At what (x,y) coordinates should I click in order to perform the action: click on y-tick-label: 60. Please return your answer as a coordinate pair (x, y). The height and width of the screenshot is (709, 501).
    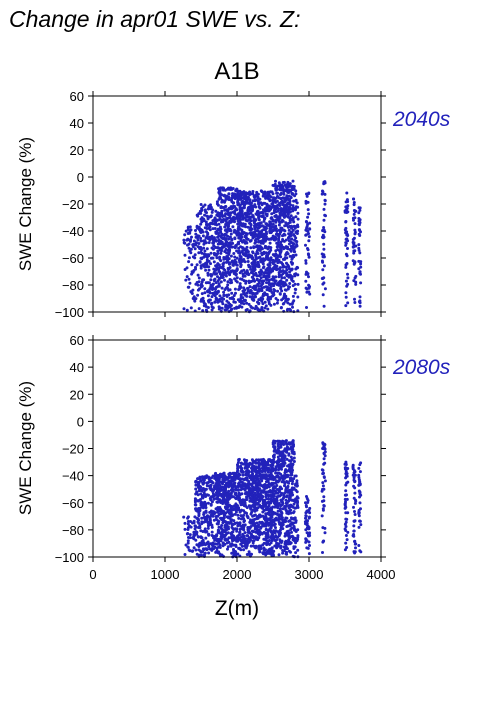
    Looking at the image, I should click on (77, 340).